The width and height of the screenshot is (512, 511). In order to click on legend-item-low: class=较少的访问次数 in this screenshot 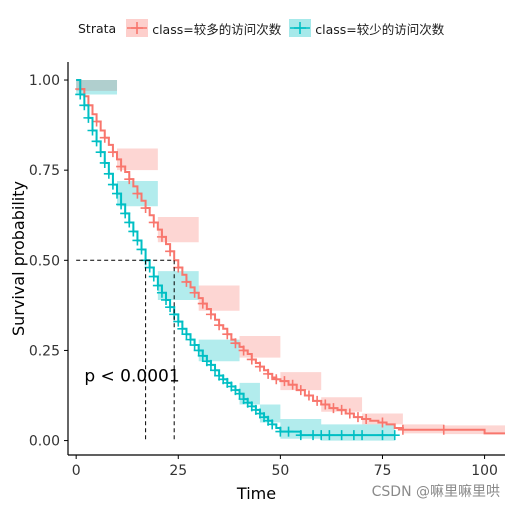, I will do `click(366, 28)`.